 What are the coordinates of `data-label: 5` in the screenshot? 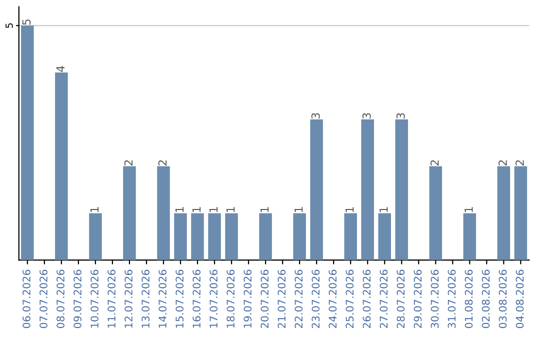 It's located at (26, 22).